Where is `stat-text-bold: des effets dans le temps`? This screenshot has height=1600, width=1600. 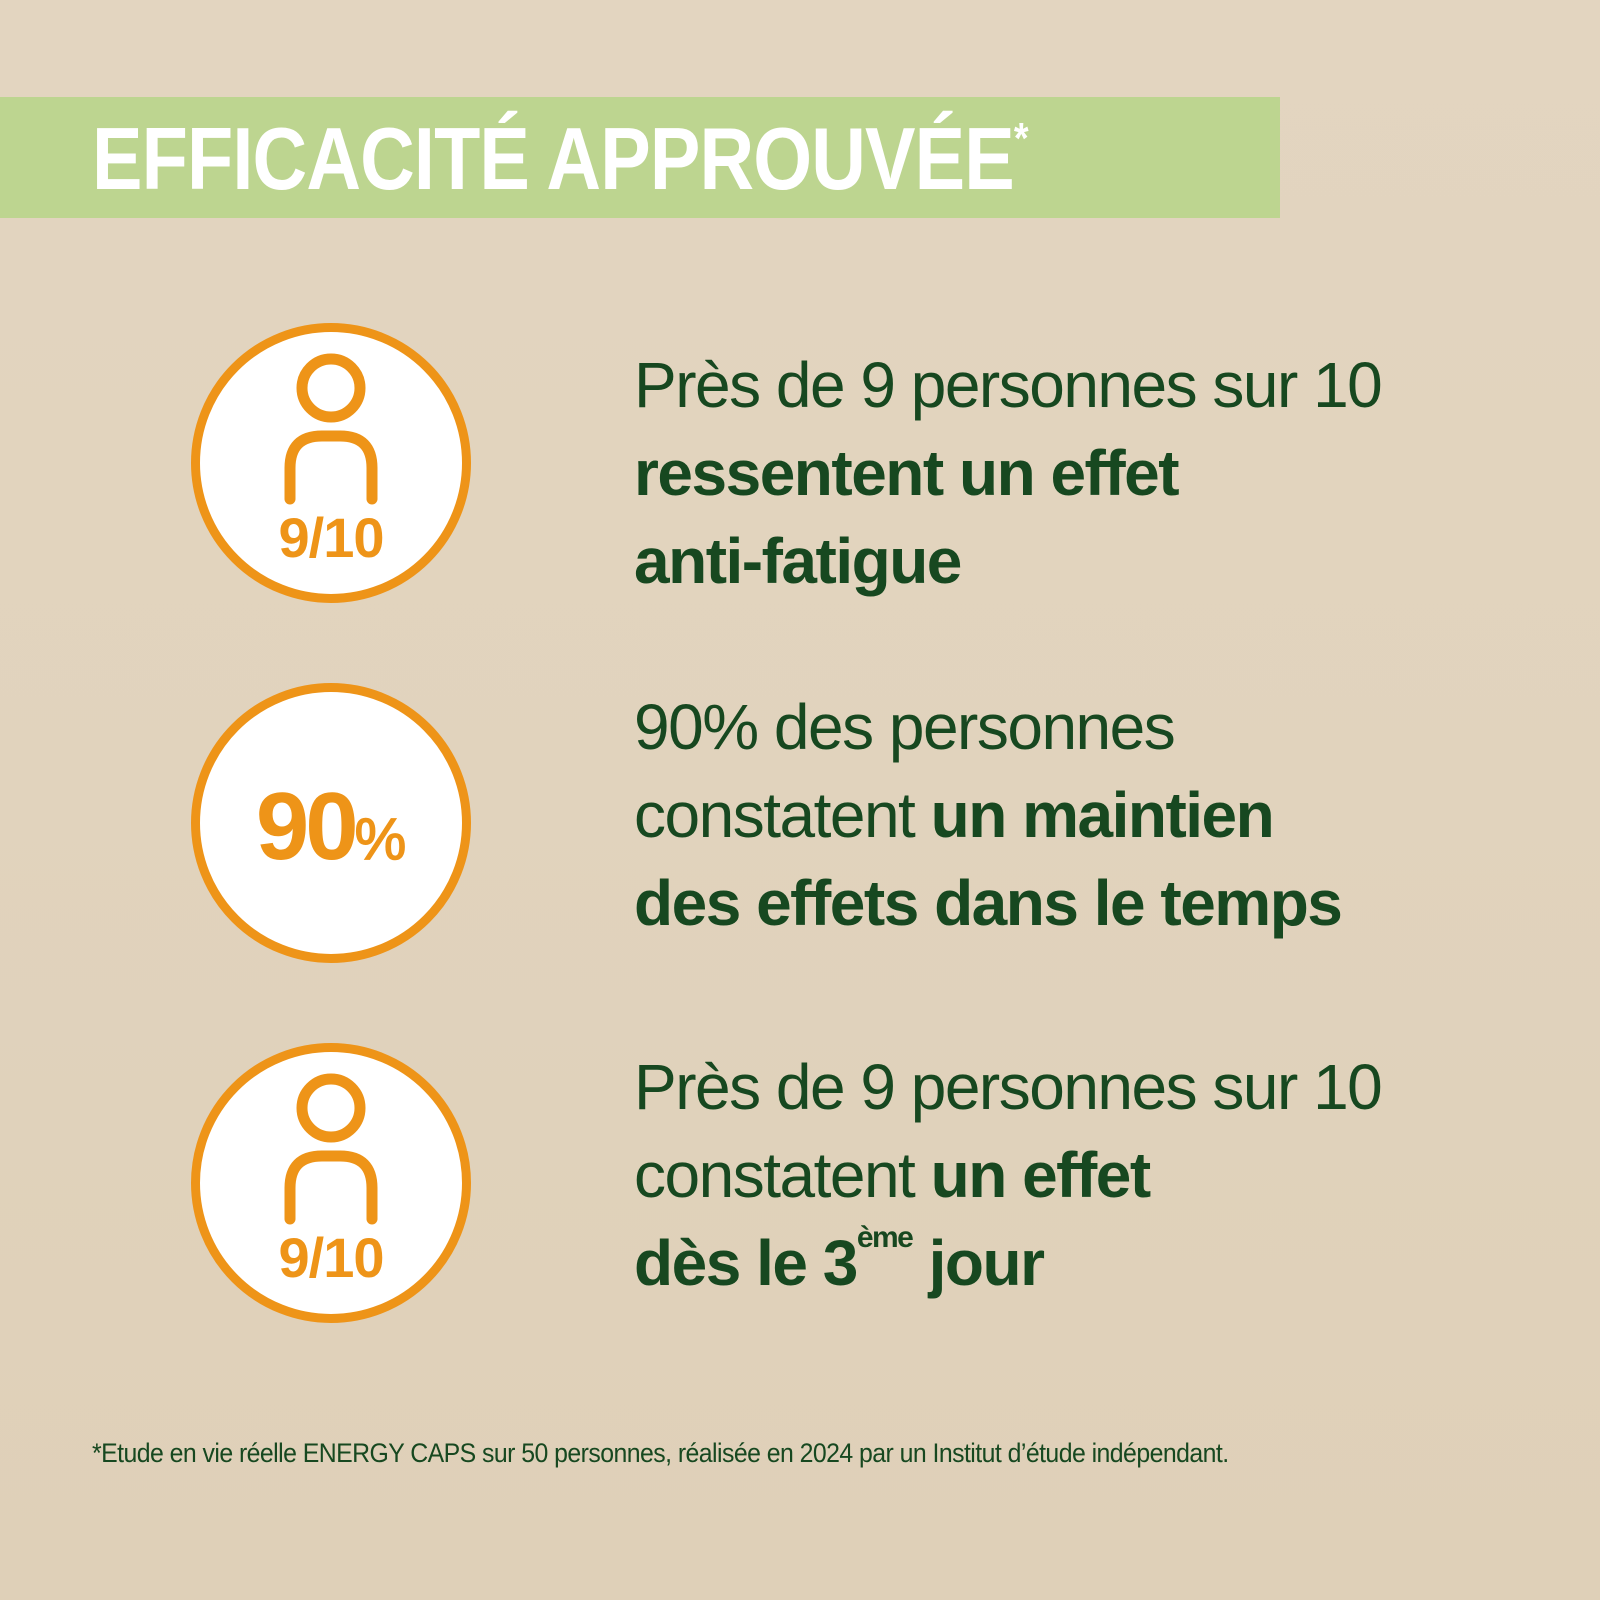
stat-text-bold: des effets dans le temps is located at coordinates (988, 903).